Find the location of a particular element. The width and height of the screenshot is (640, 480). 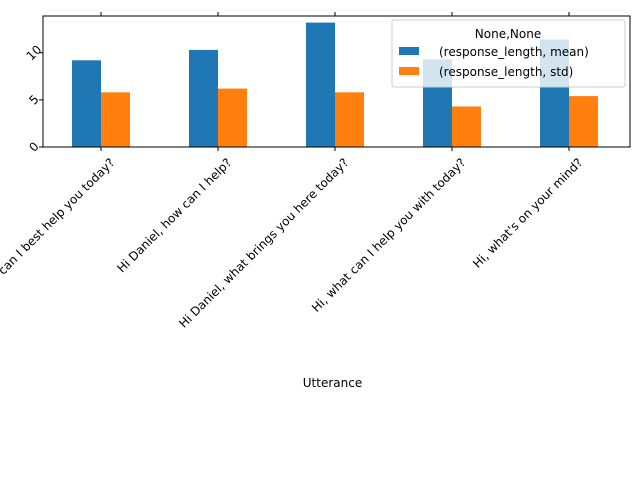

legend-box is located at coordinates (508, 53).